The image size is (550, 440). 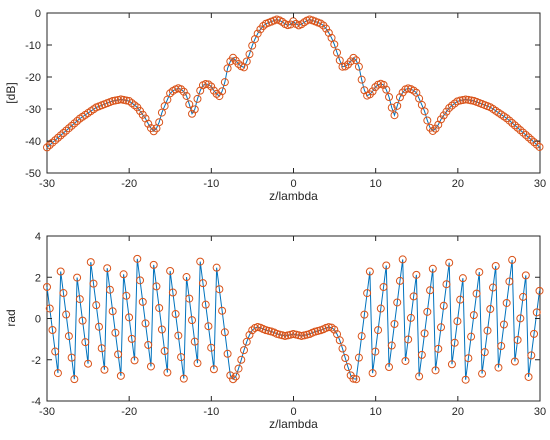 I want to click on phase-y-axis-label: rad, so click(x=11, y=317).